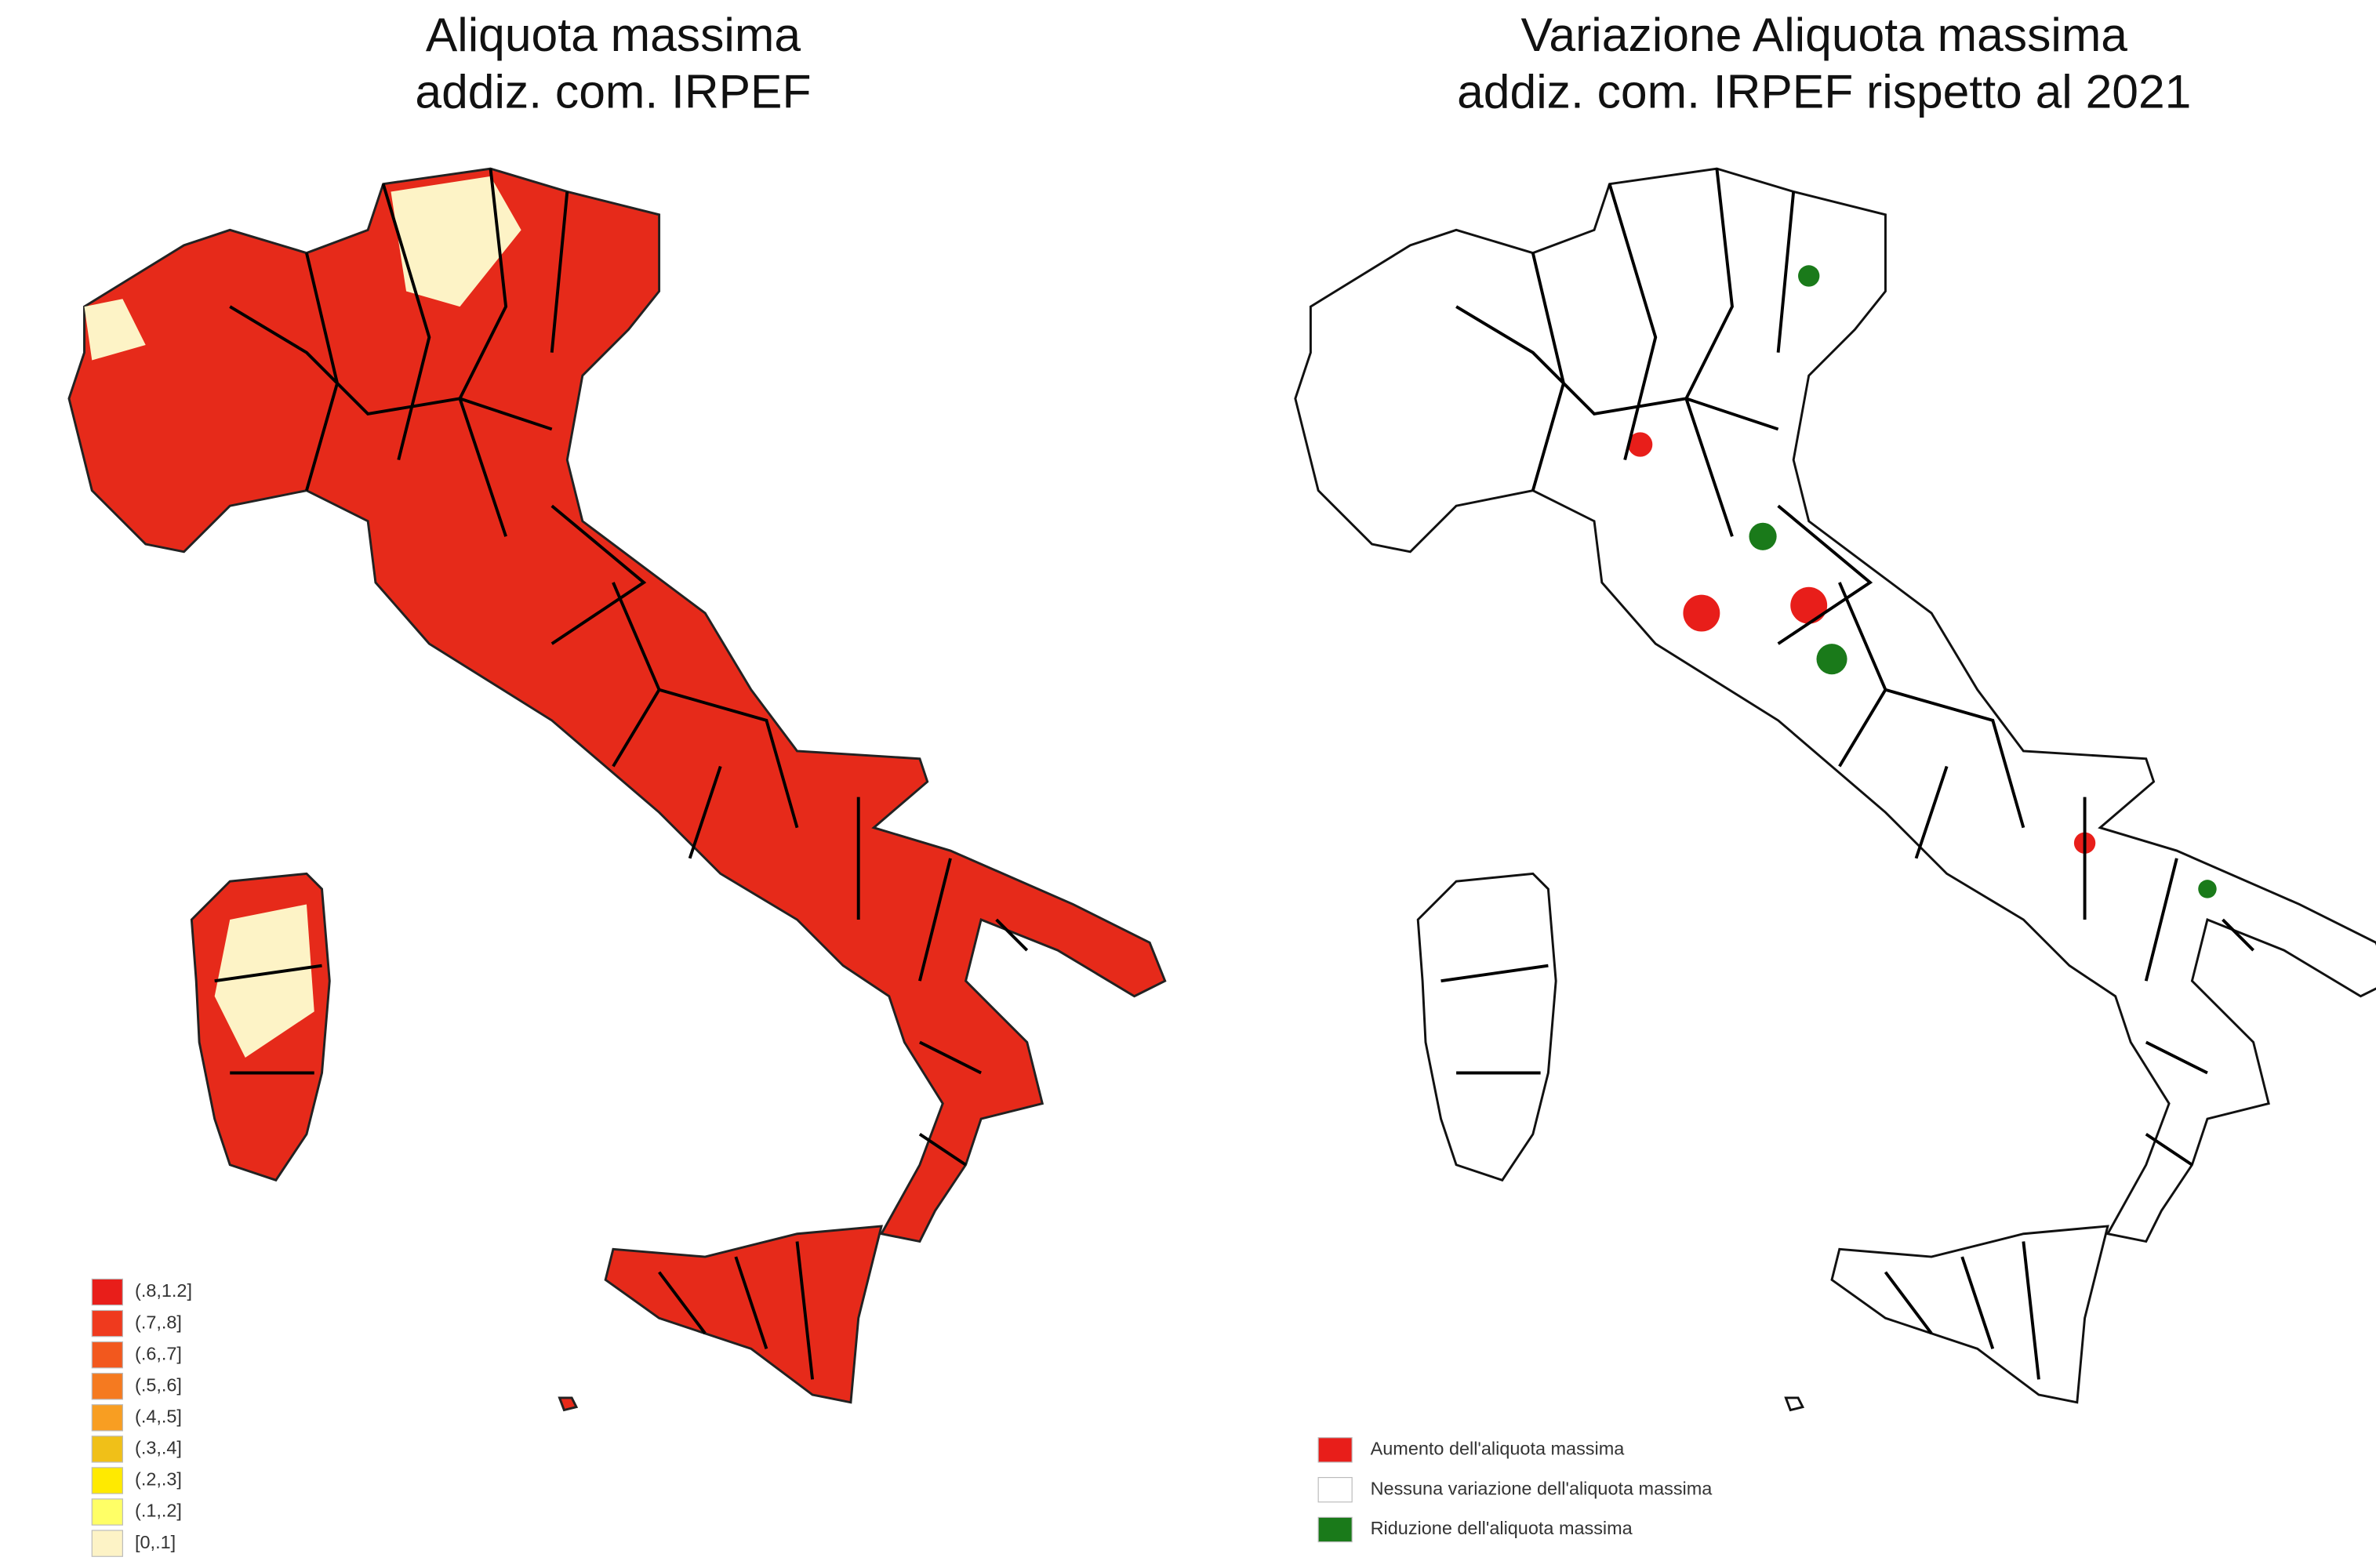  I want to click on legend-label: (.2,.3], so click(158, 1479).